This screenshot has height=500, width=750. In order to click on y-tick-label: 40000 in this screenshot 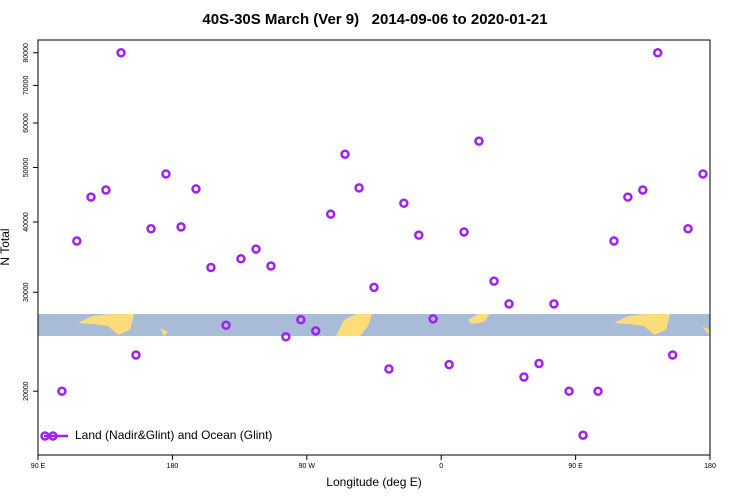, I will do `click(26, 222)`.